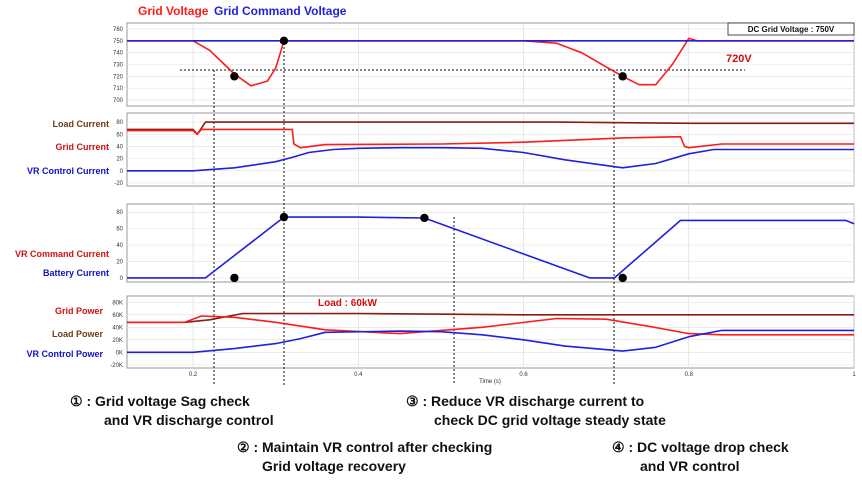  I want to click on label-load-power: Load Power, so click(78, 334).